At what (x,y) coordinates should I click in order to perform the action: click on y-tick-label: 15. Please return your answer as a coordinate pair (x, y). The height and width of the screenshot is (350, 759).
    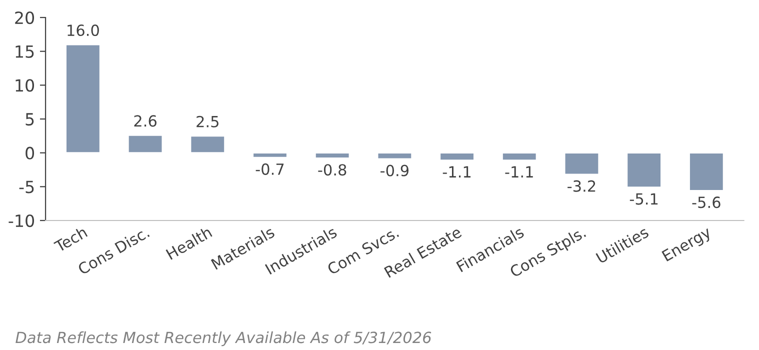
    Looking at the image, I should click on (25, 52).